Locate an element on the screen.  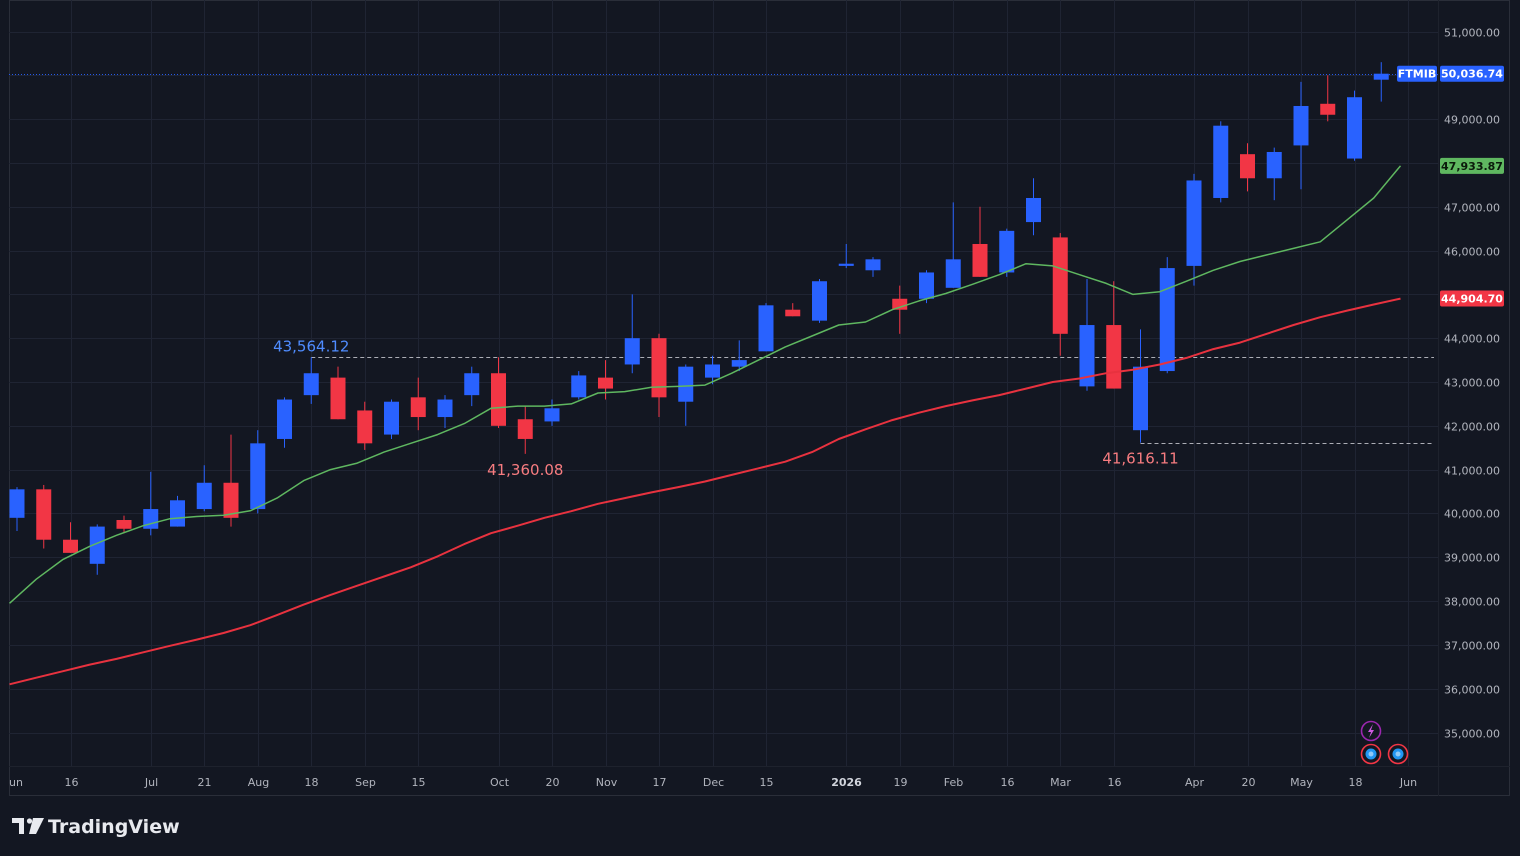
dividend-icon is located at coordinates (1371, 754).